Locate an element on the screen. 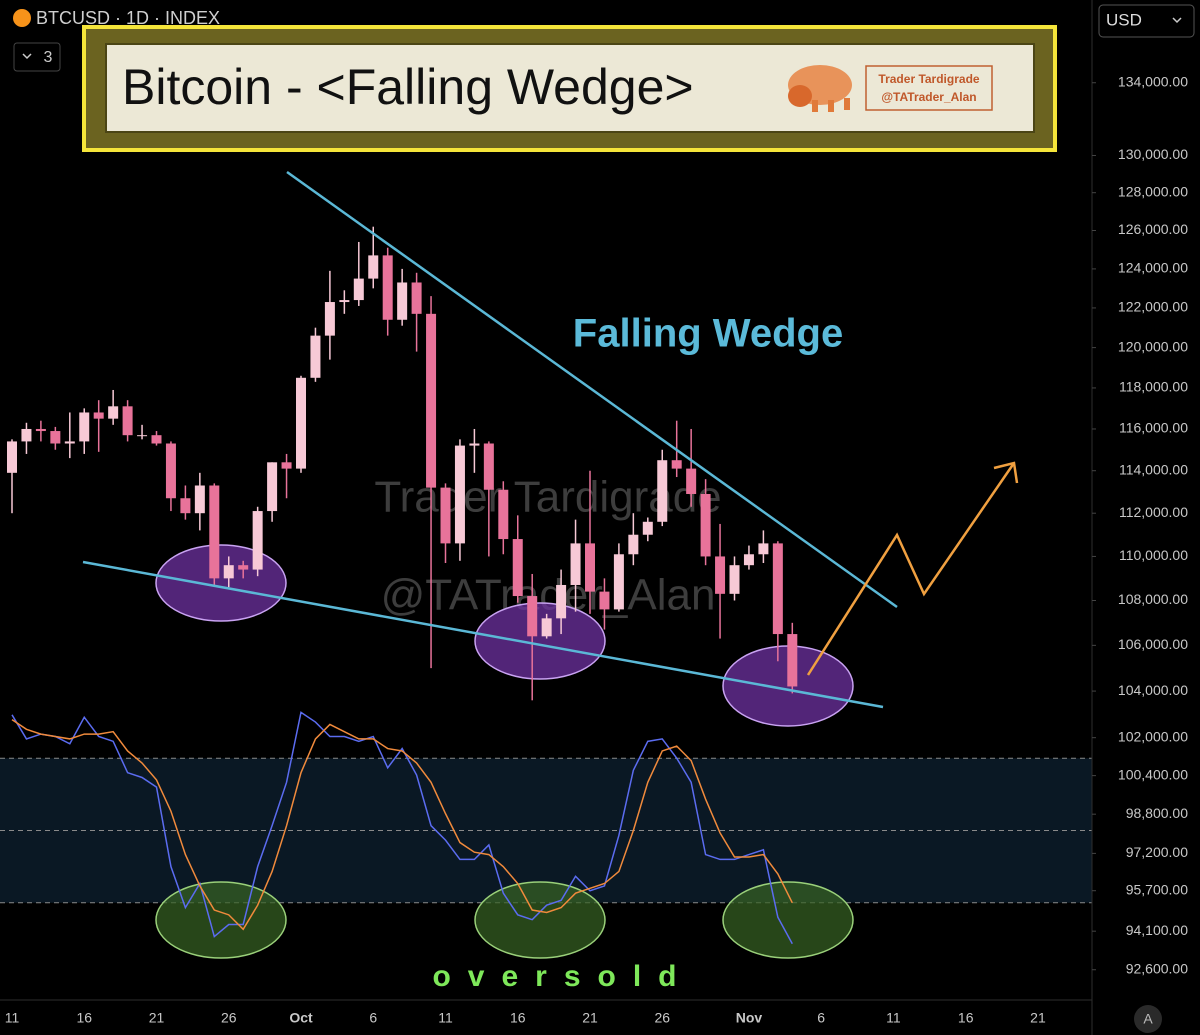 This screenshot has height=1035, width=1200. y-tick-label: 112,000.00 is located at coordinates (1153, 512).